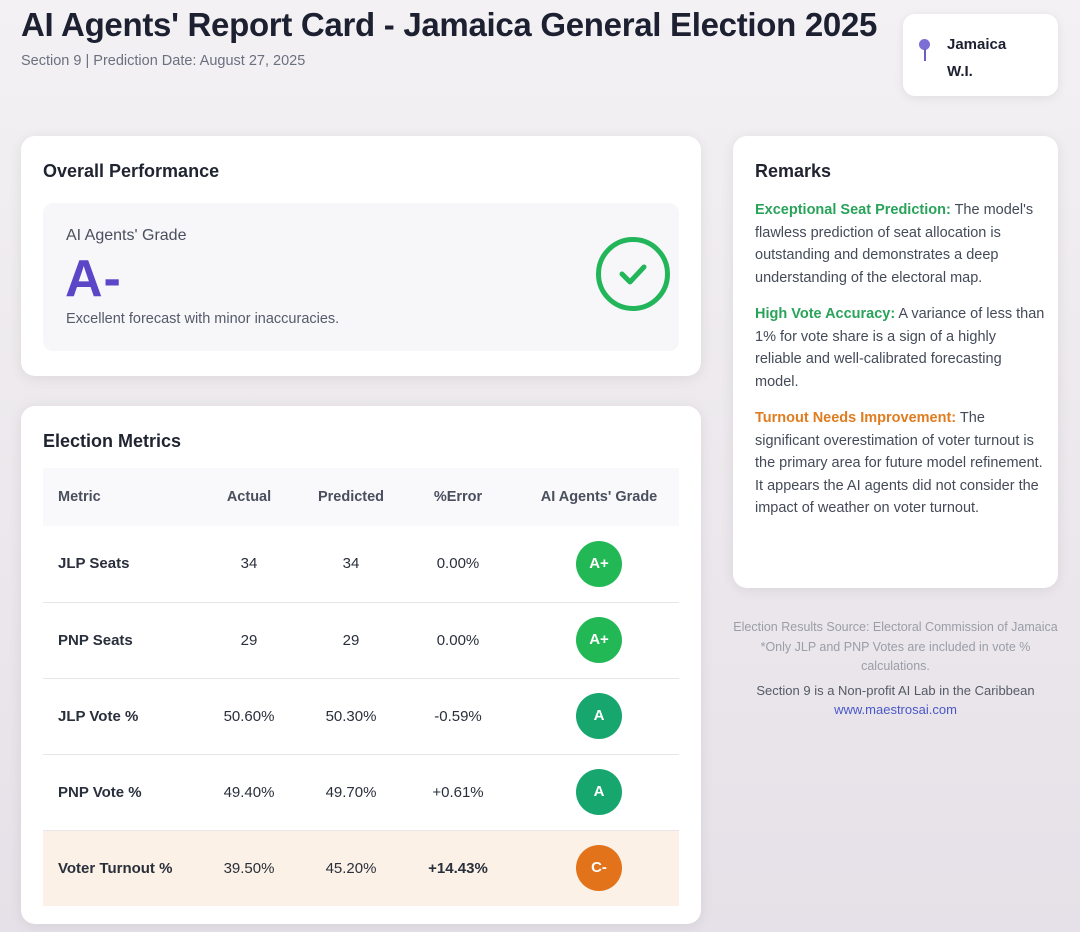  I want to click on election-metrics-title: Election Metrics, so click(112, 441).